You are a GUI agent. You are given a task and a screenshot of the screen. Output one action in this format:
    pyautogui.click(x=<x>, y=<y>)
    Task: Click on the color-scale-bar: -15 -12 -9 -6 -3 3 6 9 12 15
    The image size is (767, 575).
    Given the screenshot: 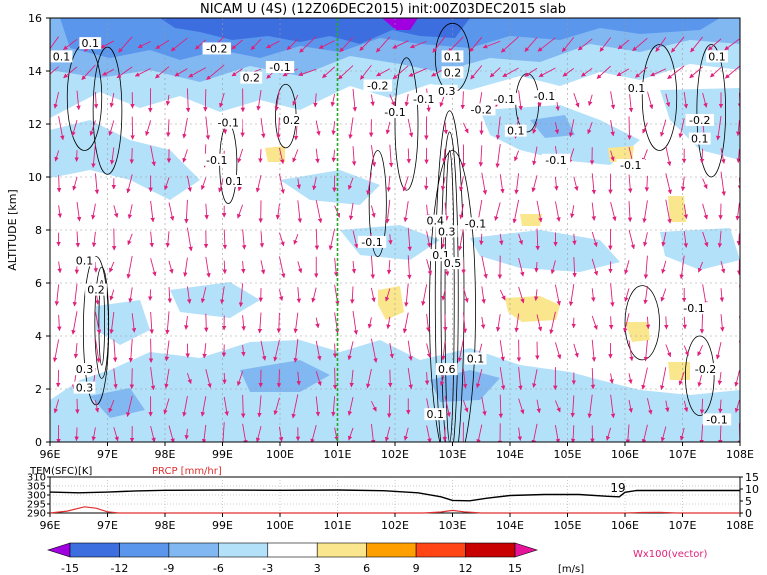 What is the action you would take?
    pyautogui.click(x=292, y=558)
    